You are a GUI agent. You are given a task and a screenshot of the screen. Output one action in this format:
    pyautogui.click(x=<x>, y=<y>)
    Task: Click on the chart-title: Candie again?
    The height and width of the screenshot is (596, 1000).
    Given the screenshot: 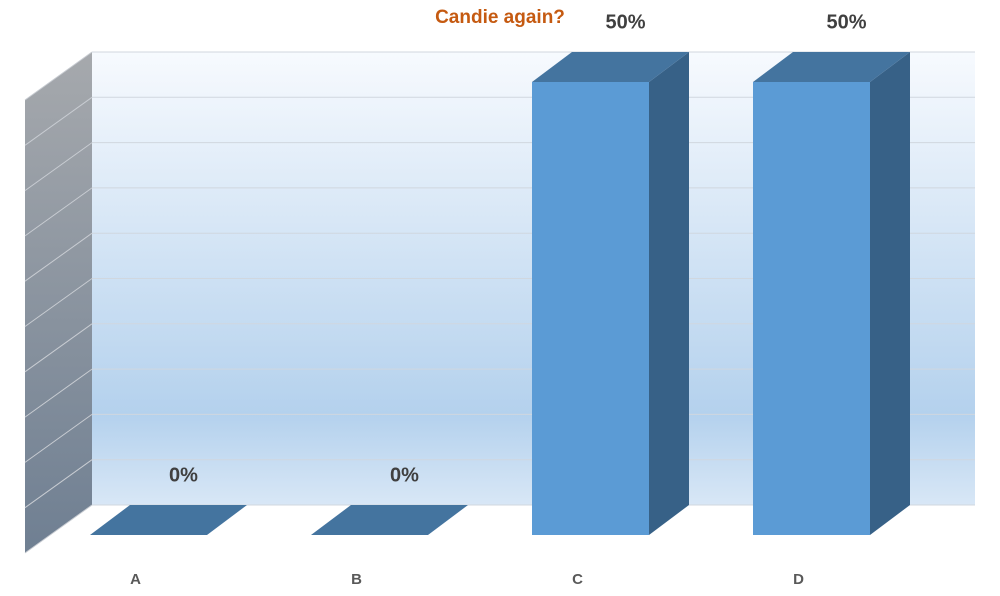 What is the action you would take?
    pyautogui.click(x=500, y=17)
    